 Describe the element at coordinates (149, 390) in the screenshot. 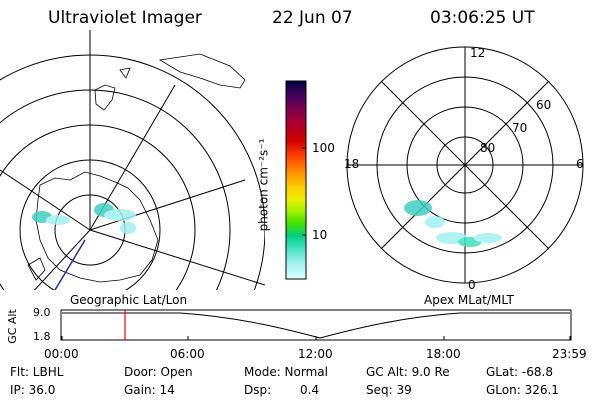

I see `info-gain: Gain: 14` at that location.